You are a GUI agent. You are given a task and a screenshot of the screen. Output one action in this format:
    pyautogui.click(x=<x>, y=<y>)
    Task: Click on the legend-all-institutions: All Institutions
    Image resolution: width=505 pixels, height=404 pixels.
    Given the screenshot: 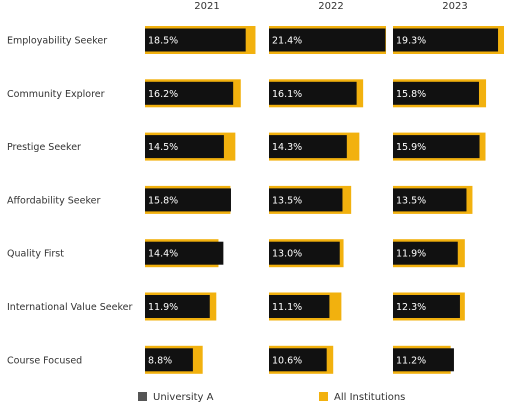 What is the action you would take?
    pyautogui.click(x=362, y=398)
    